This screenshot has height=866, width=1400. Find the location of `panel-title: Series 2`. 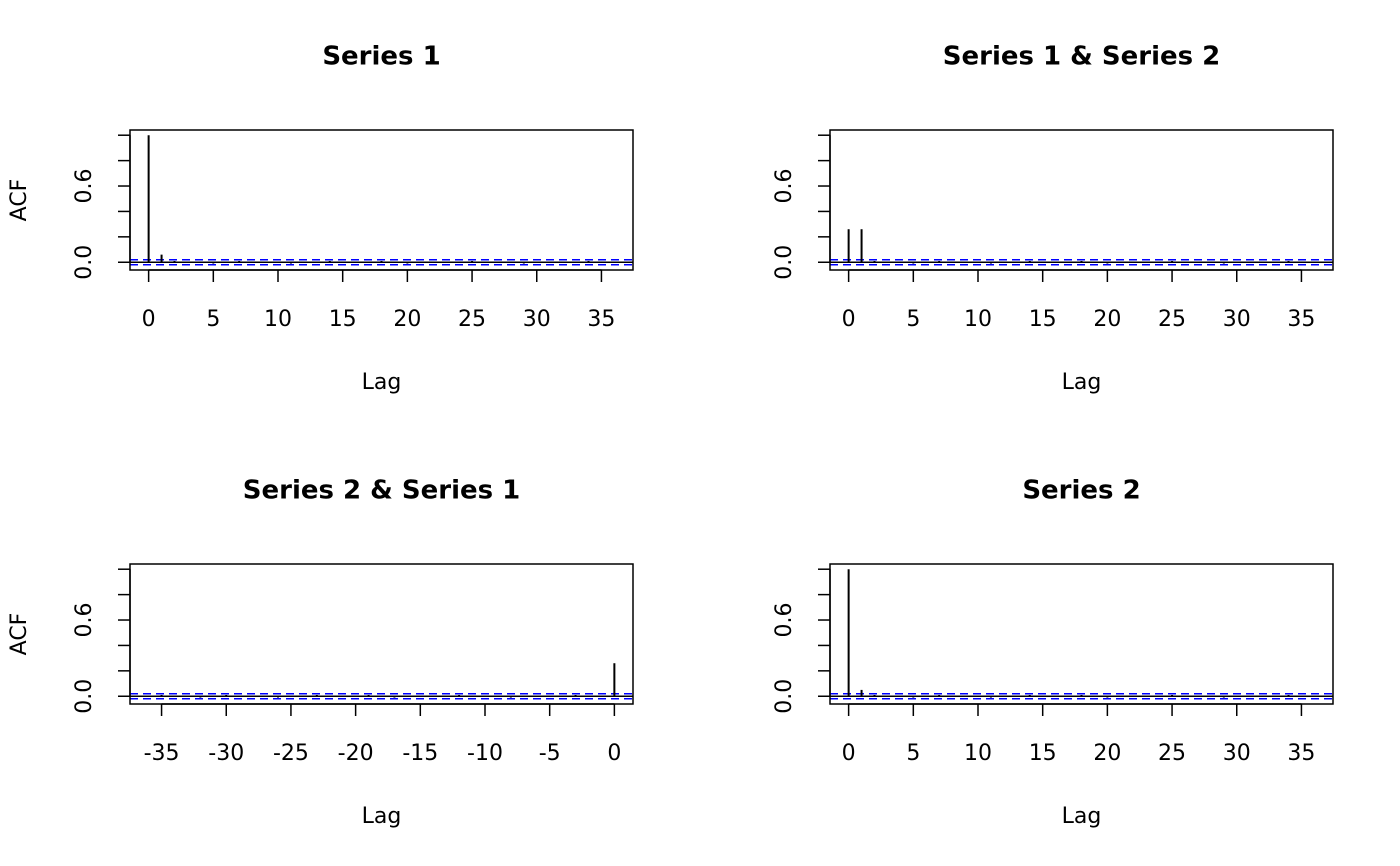

panel-title: Series 2 is located at coordinates (1081, 491).